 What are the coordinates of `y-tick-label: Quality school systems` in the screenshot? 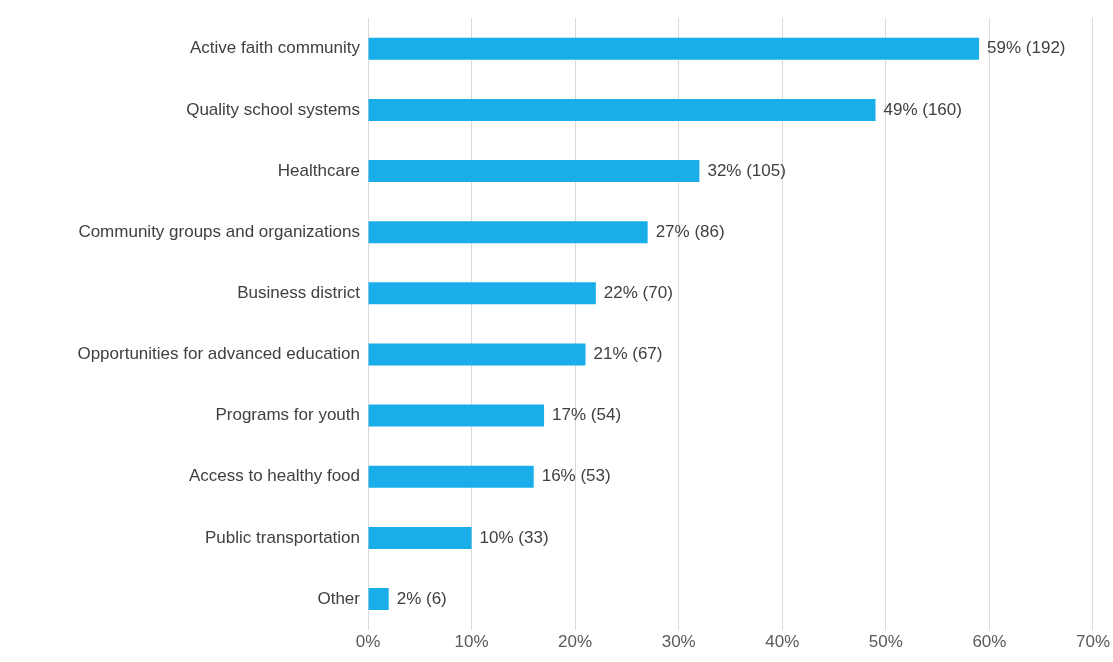 It's located at (273, 109).